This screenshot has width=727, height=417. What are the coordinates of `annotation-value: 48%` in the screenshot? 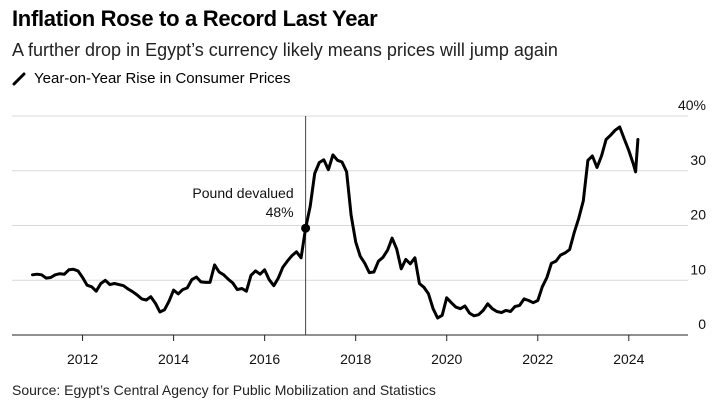 It's located at (280, 212).